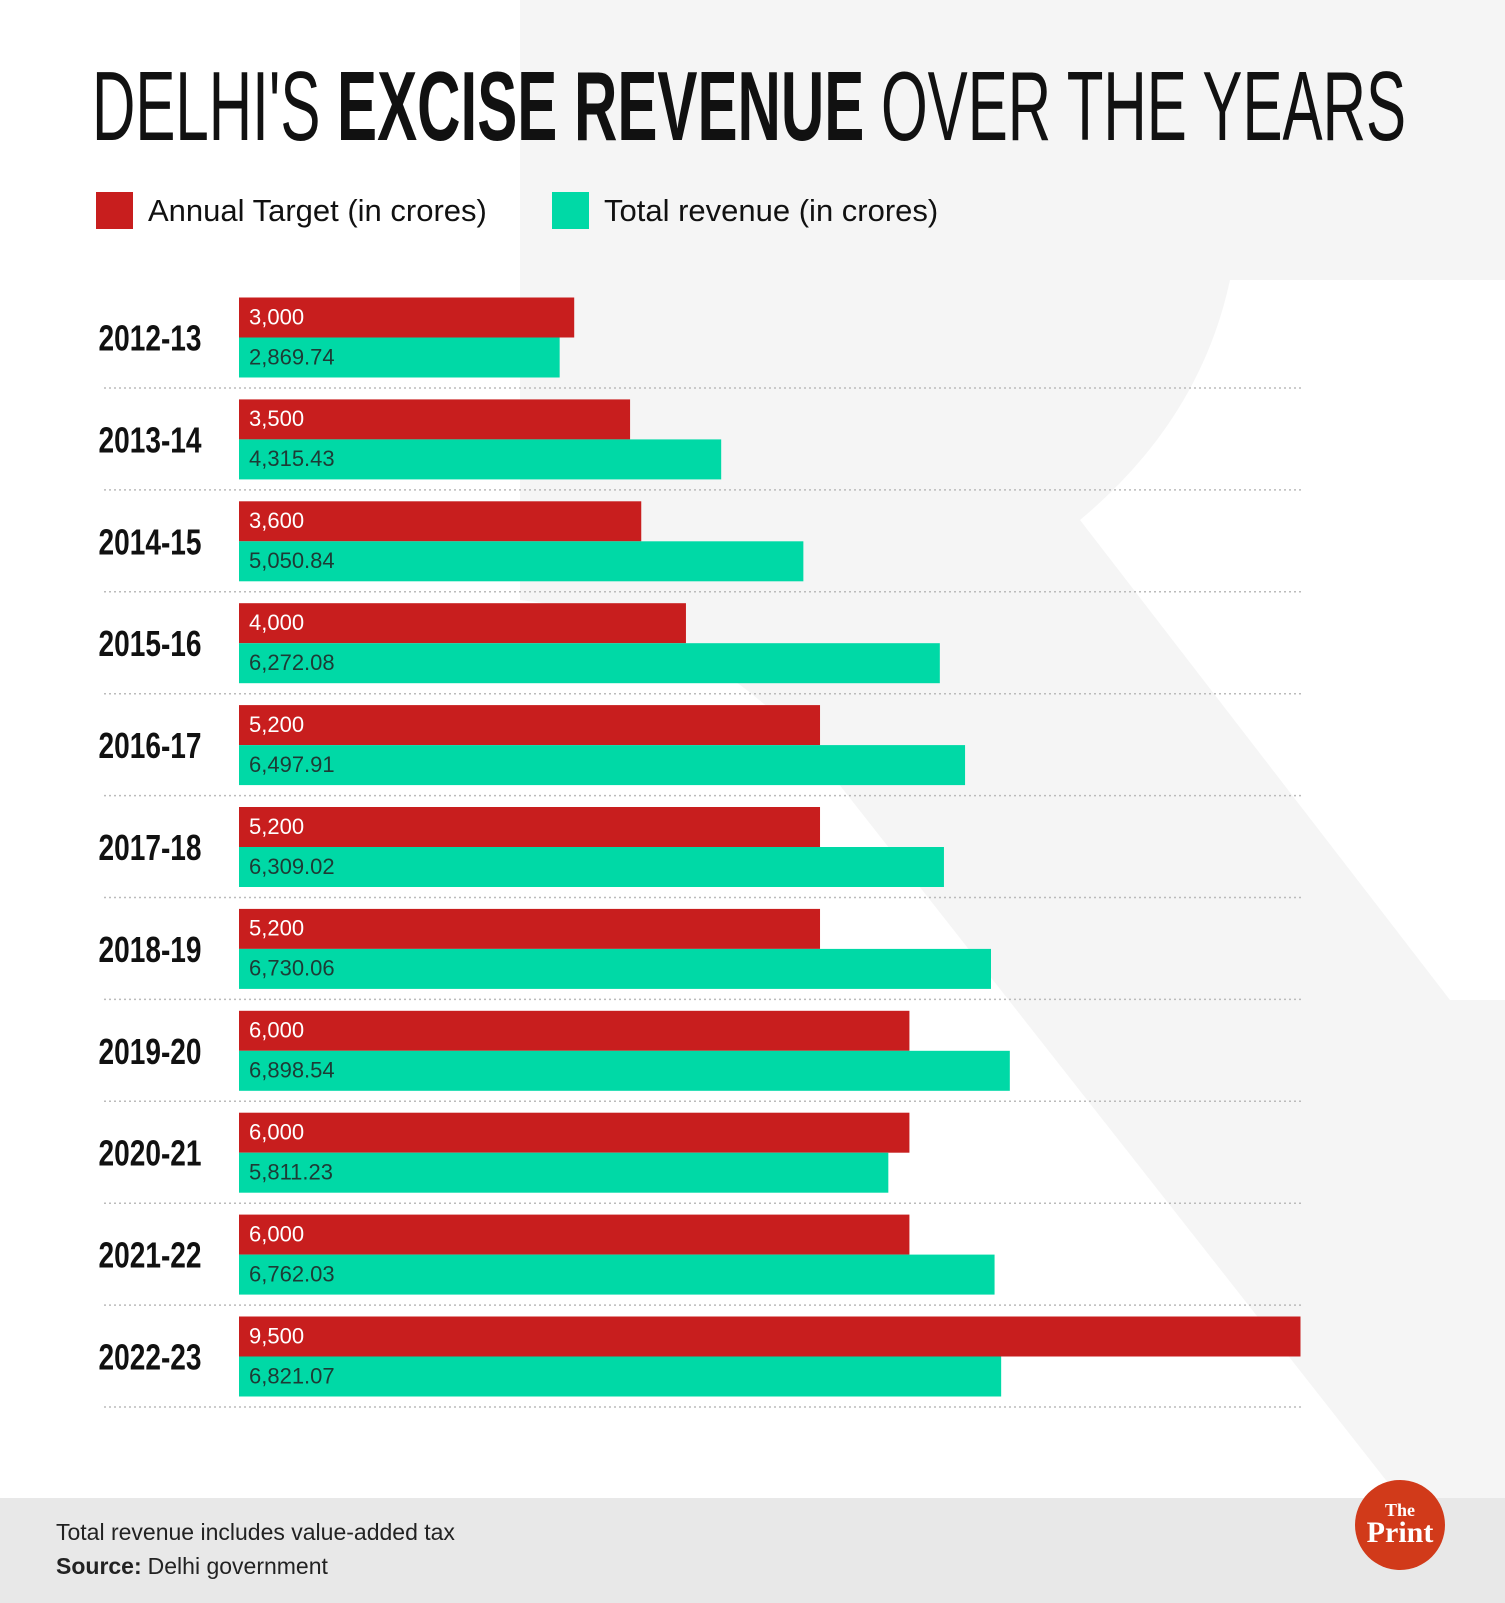 The height and width of the screenshot is (1603, 1505). I want to click on value-label: 6,272.08, so click(292, 662).